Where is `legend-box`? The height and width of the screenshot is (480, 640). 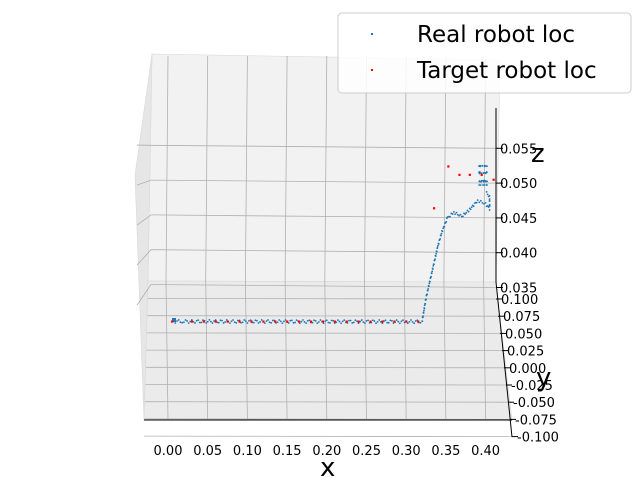 legend-box is located at coordinates (484, 53).